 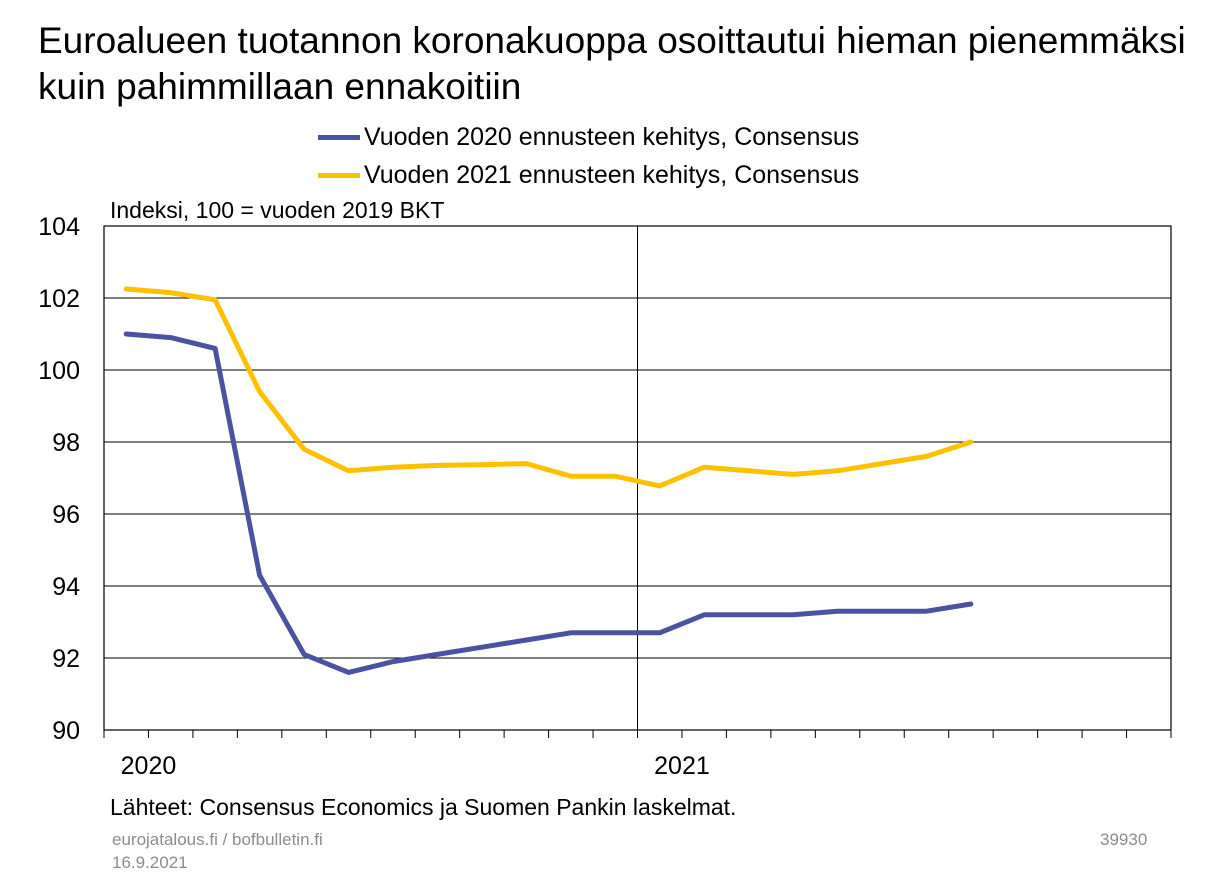 I want to click on y-tick-label-90: 90, so click(x=66, y=731).